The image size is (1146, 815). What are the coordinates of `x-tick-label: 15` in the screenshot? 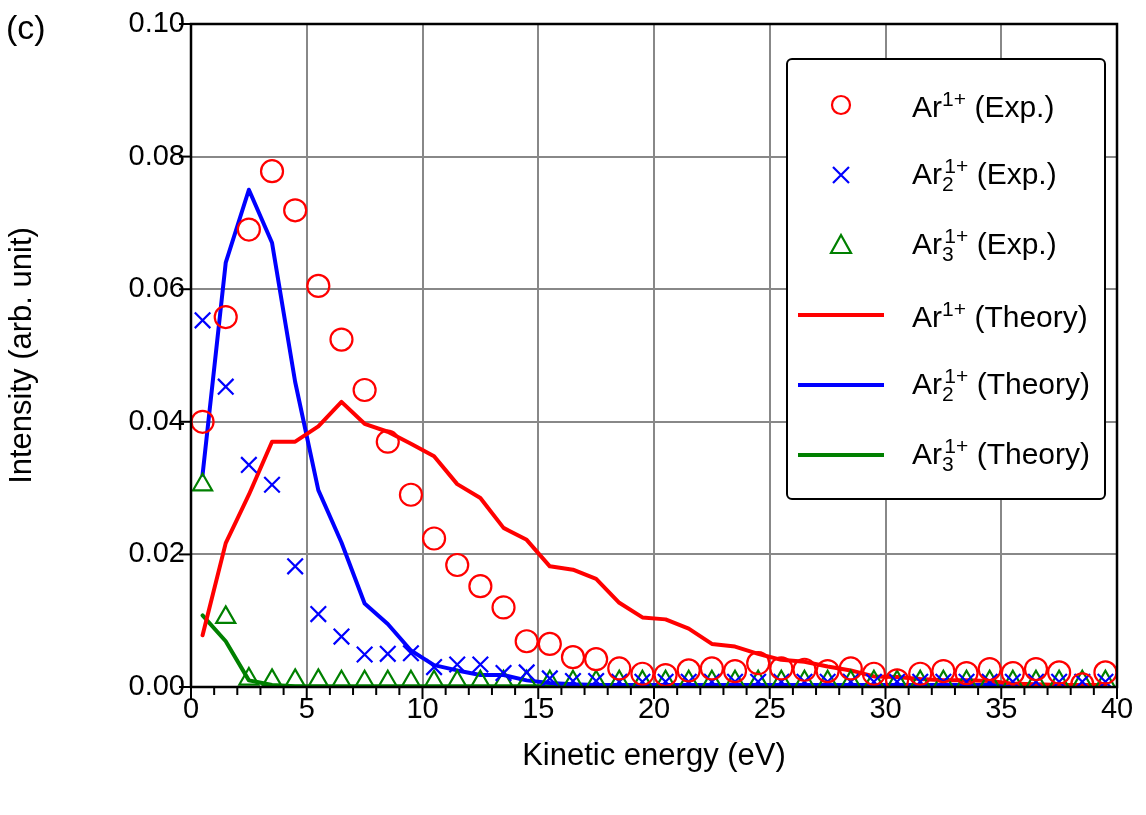 It's located at (538, 708).